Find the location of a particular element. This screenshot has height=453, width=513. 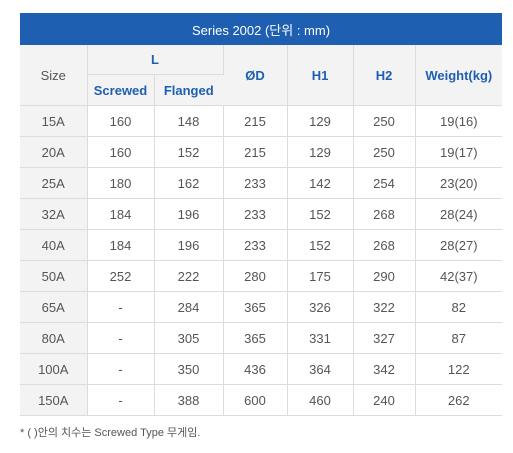

cell-h2: 327 is located at coordinates (384, 338).